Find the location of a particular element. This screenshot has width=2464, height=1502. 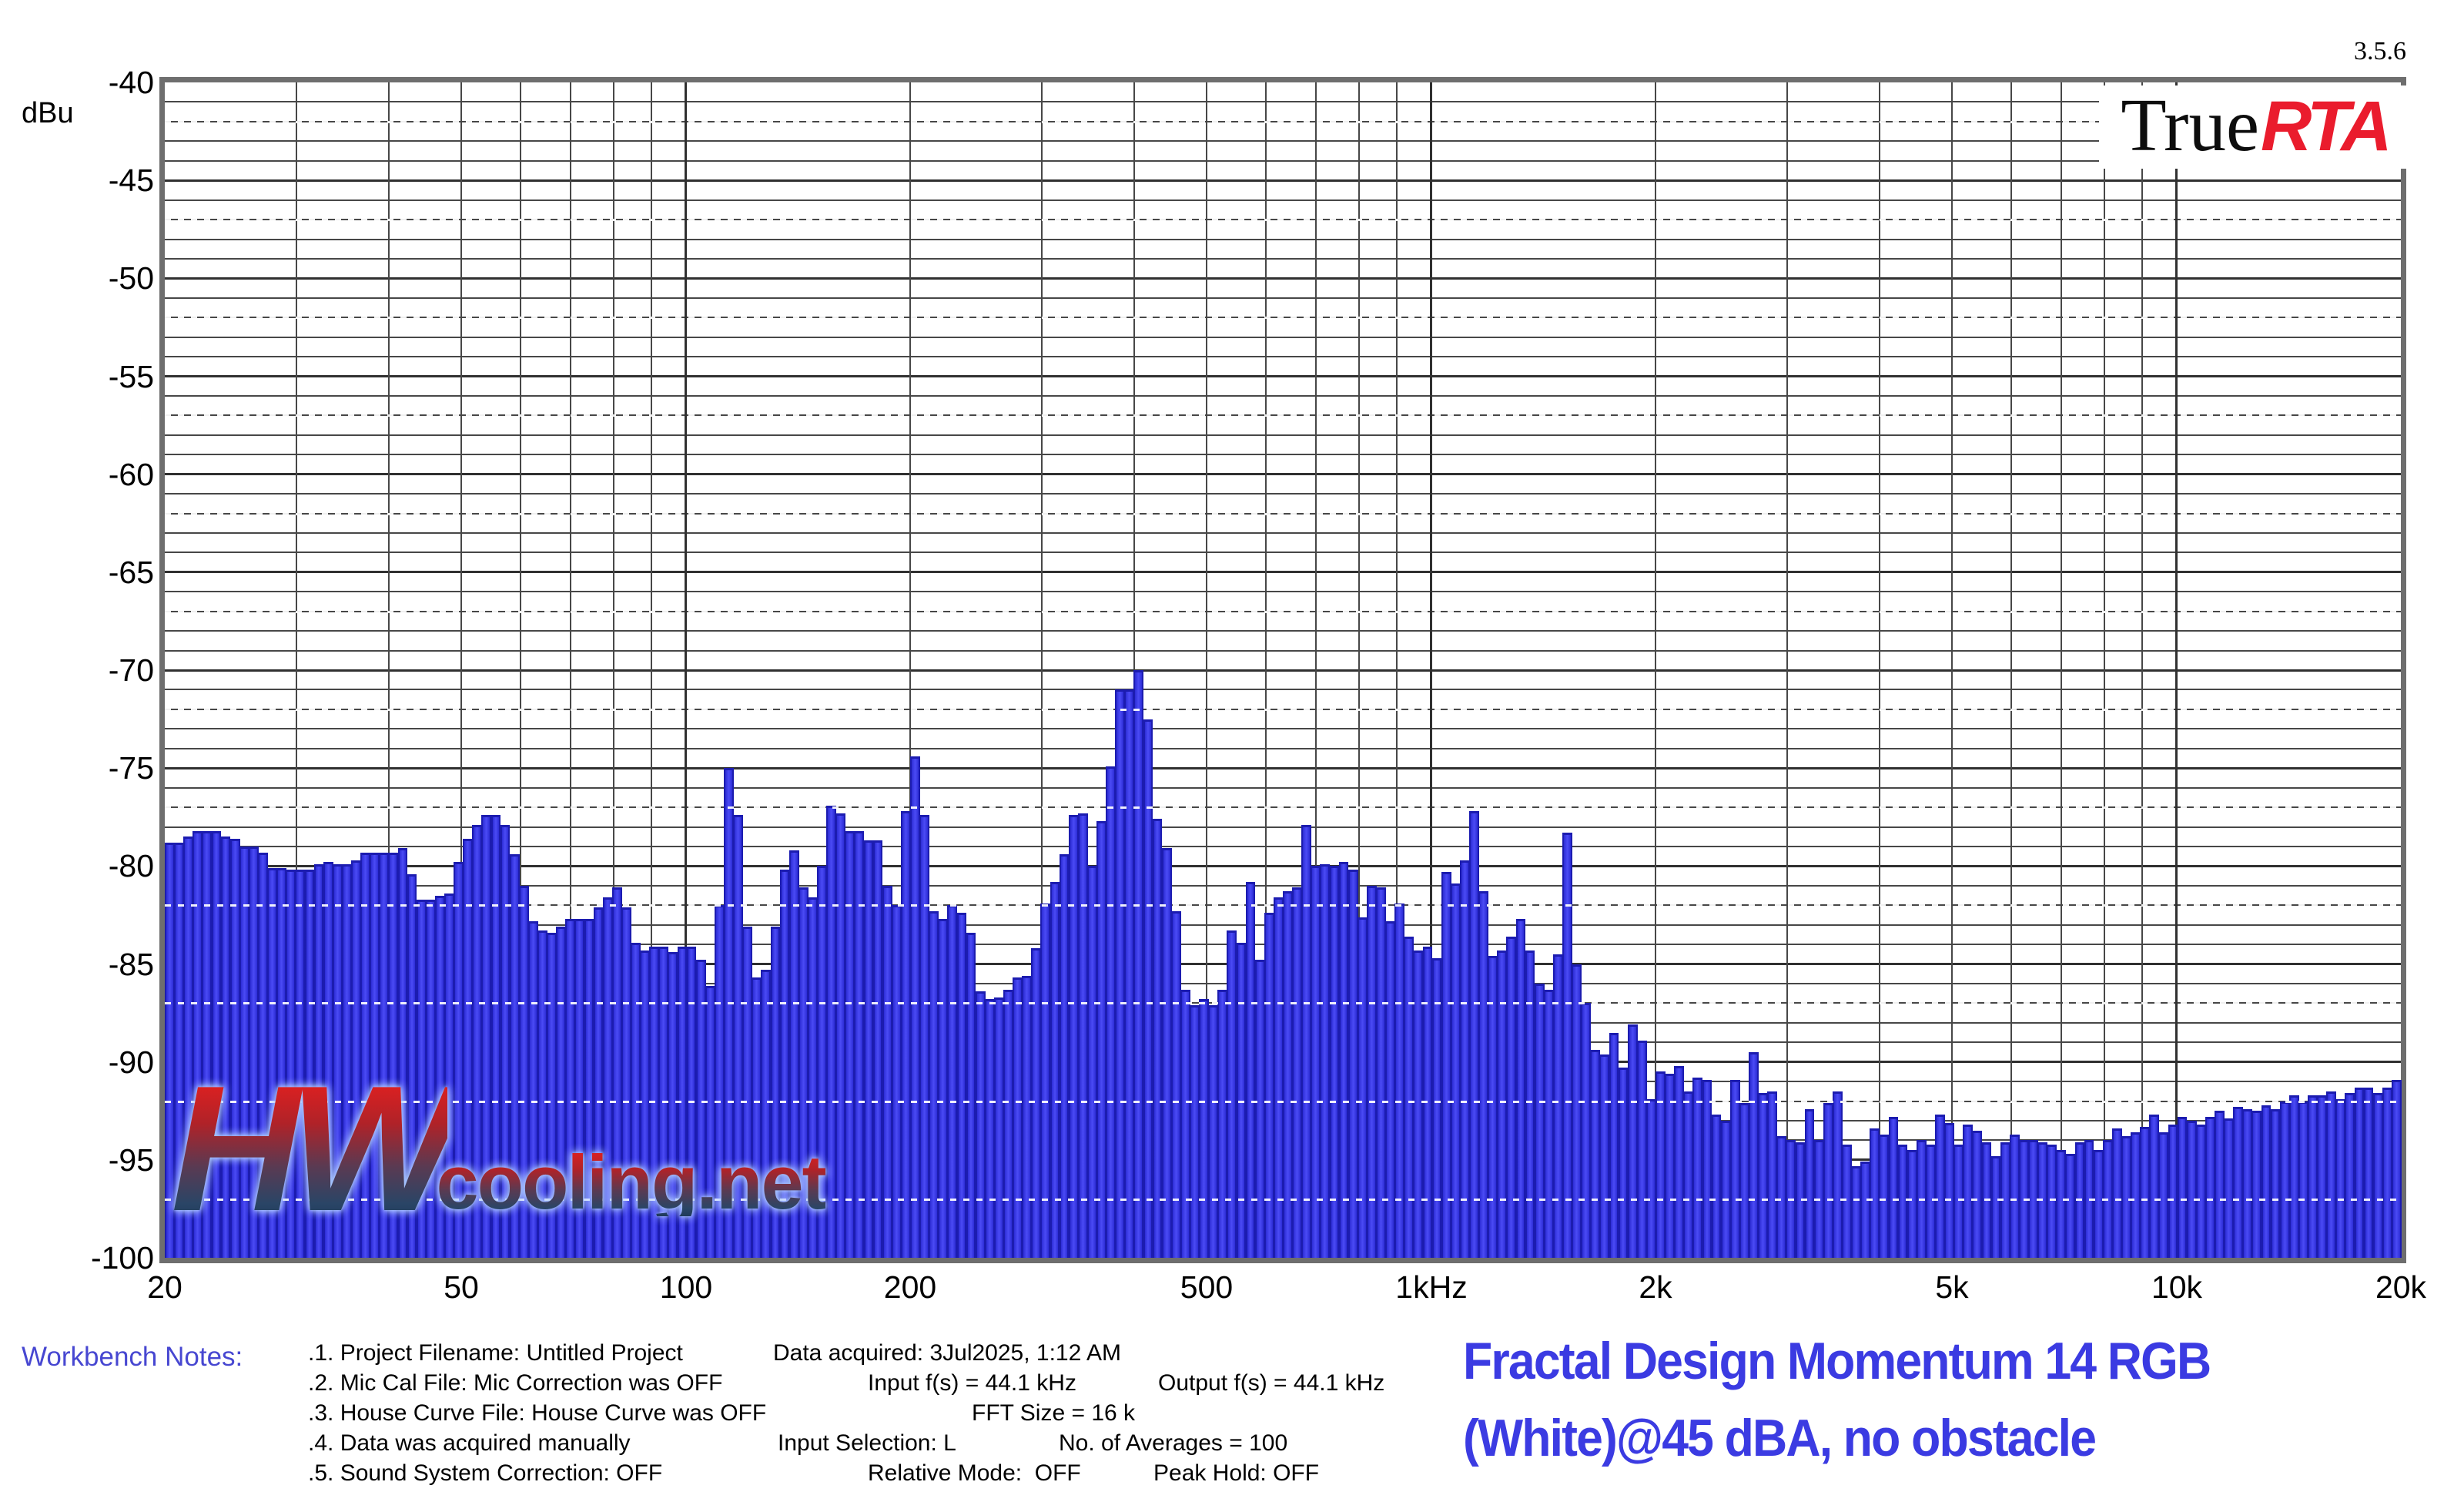

y-tick-label: -55 is located at coordinates (131, 376).